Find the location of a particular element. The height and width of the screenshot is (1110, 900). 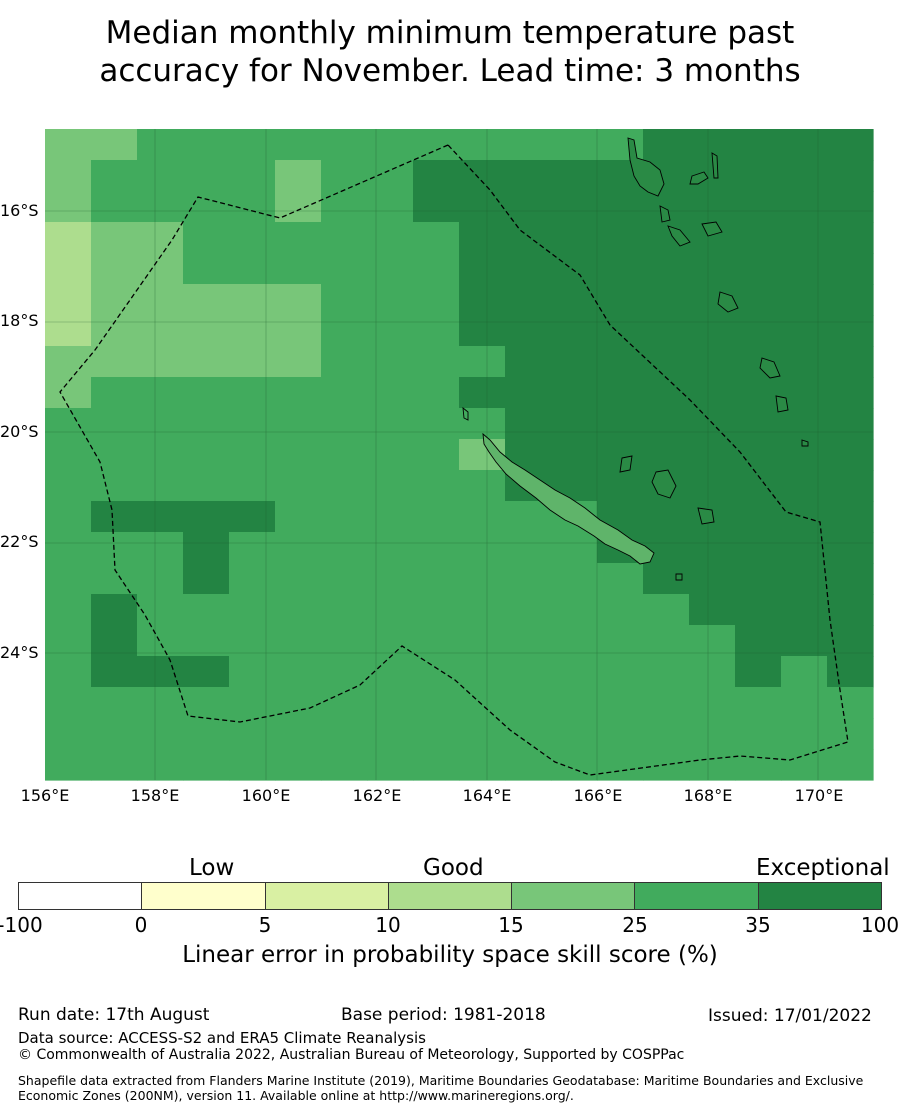

legend-category-good: Good is located at coordinates (453, 868).